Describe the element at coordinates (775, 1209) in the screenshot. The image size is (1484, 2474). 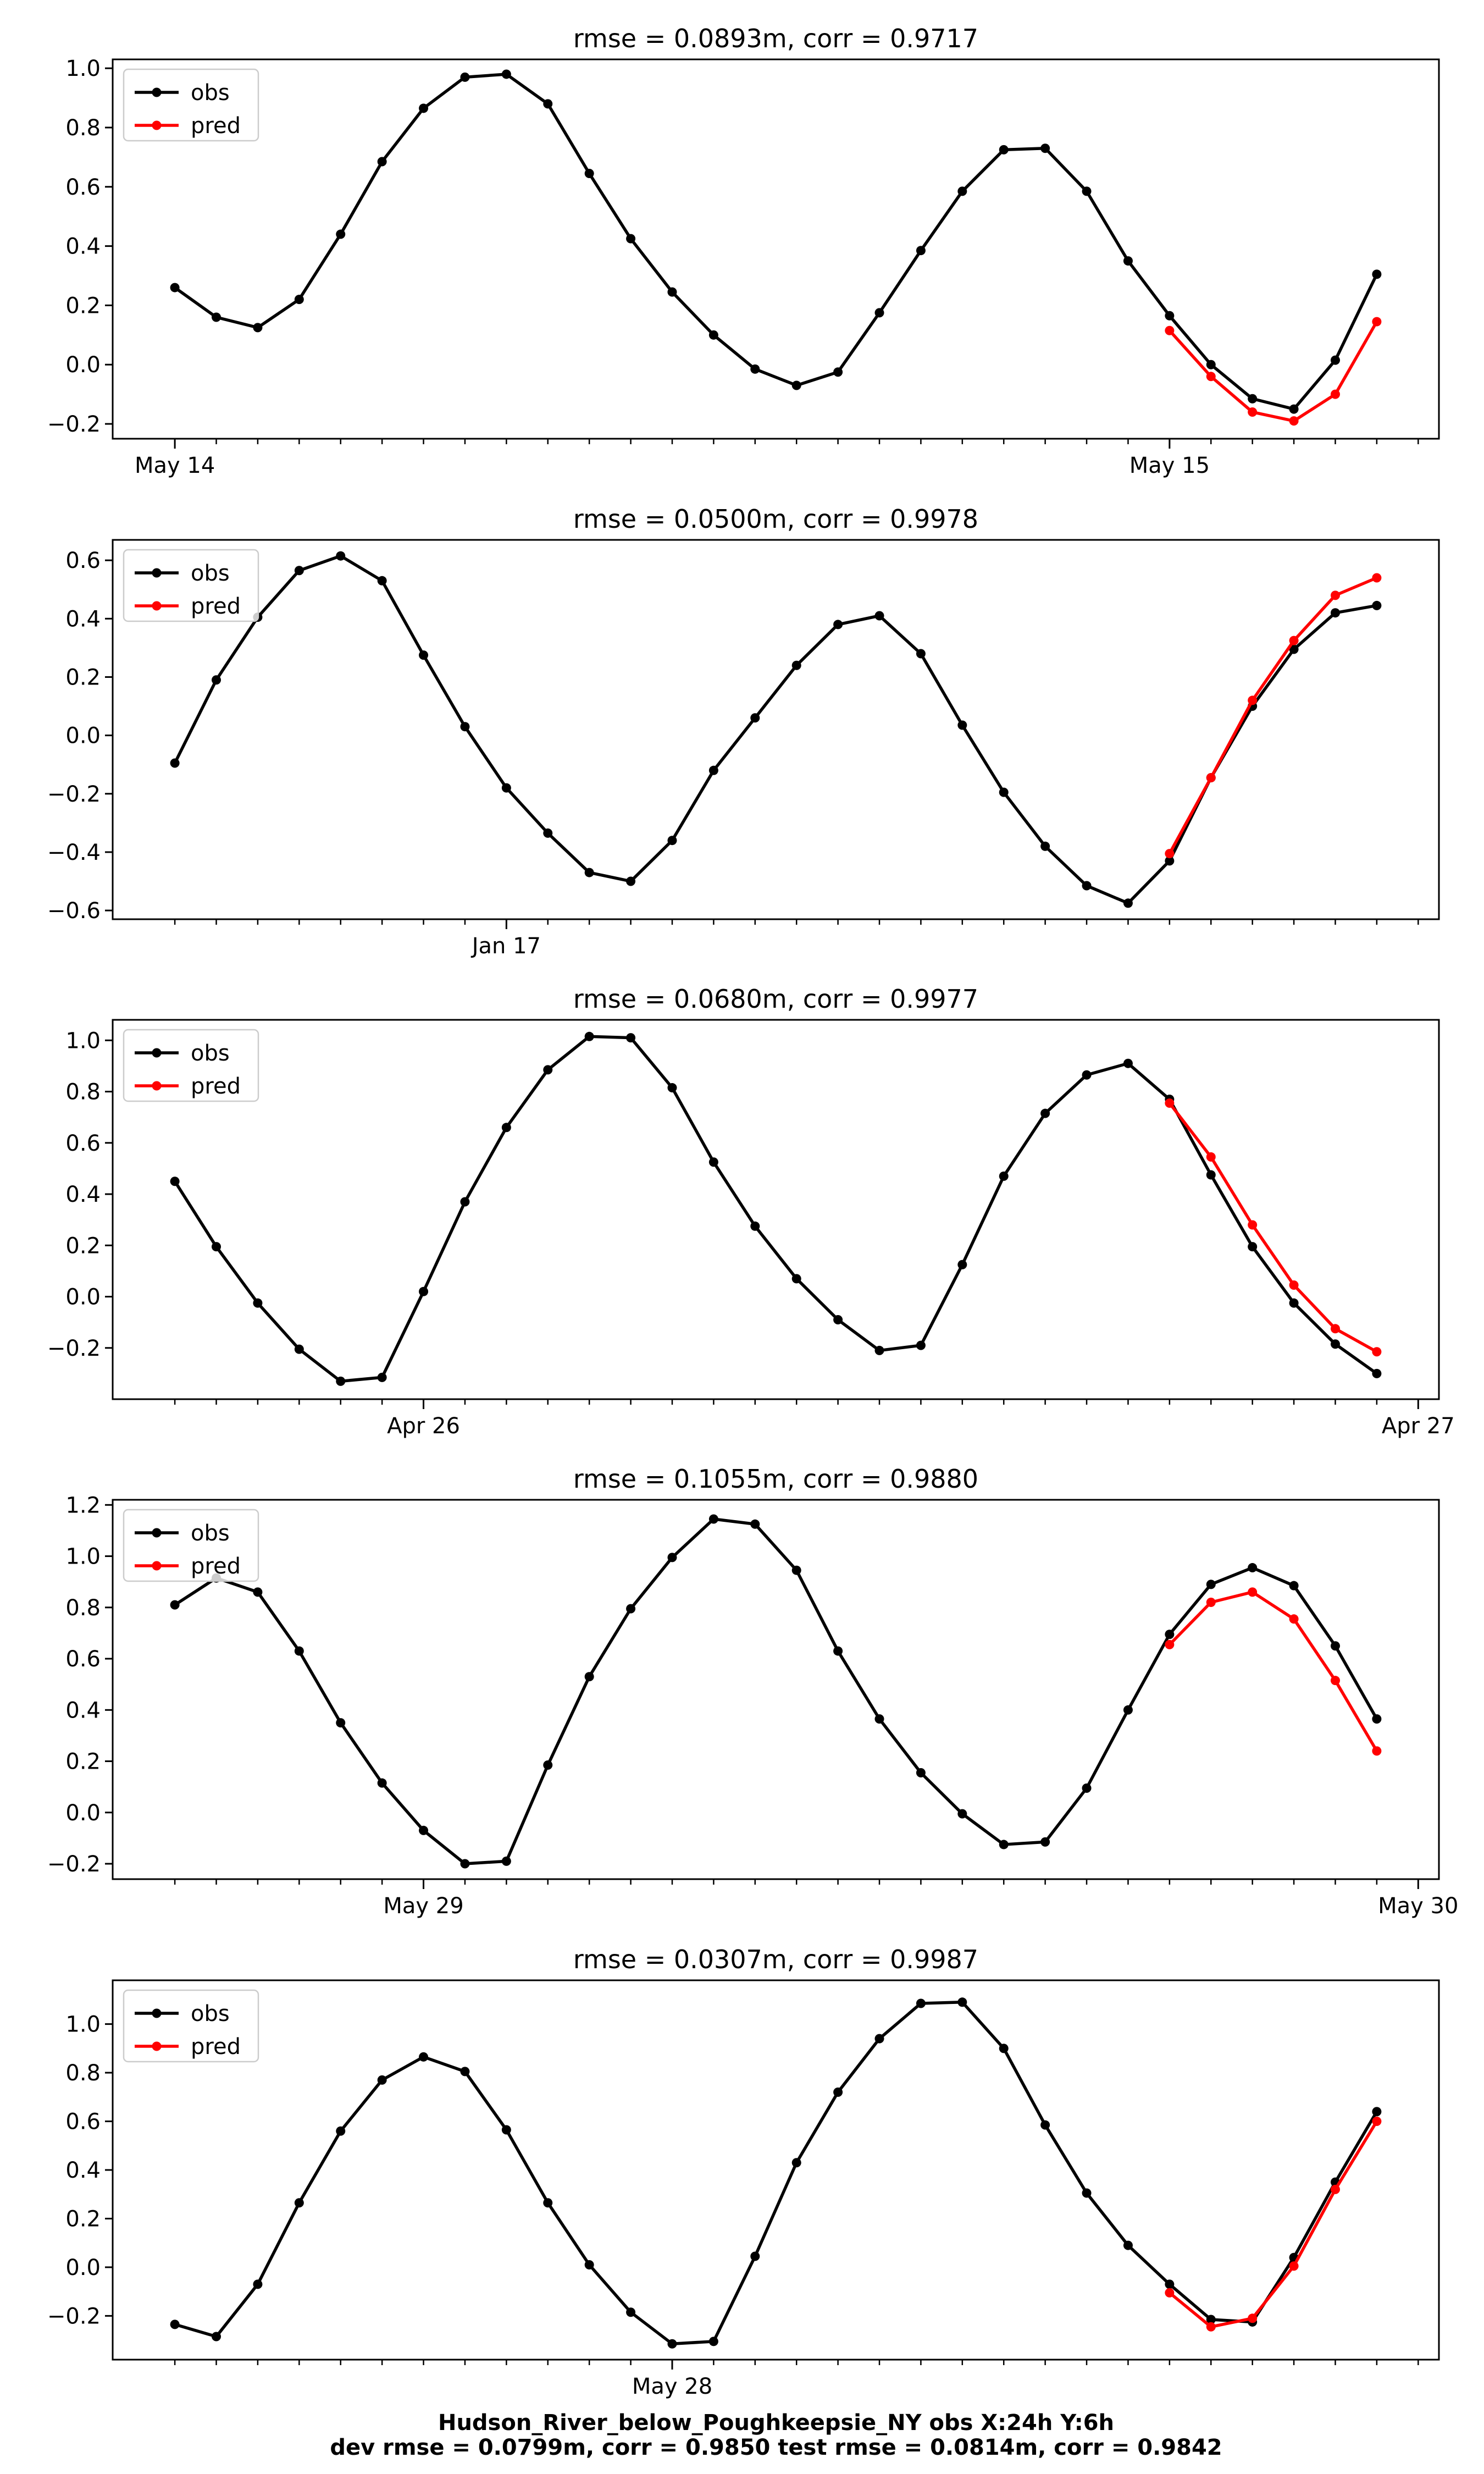
I see `series-line-obs` at that location.